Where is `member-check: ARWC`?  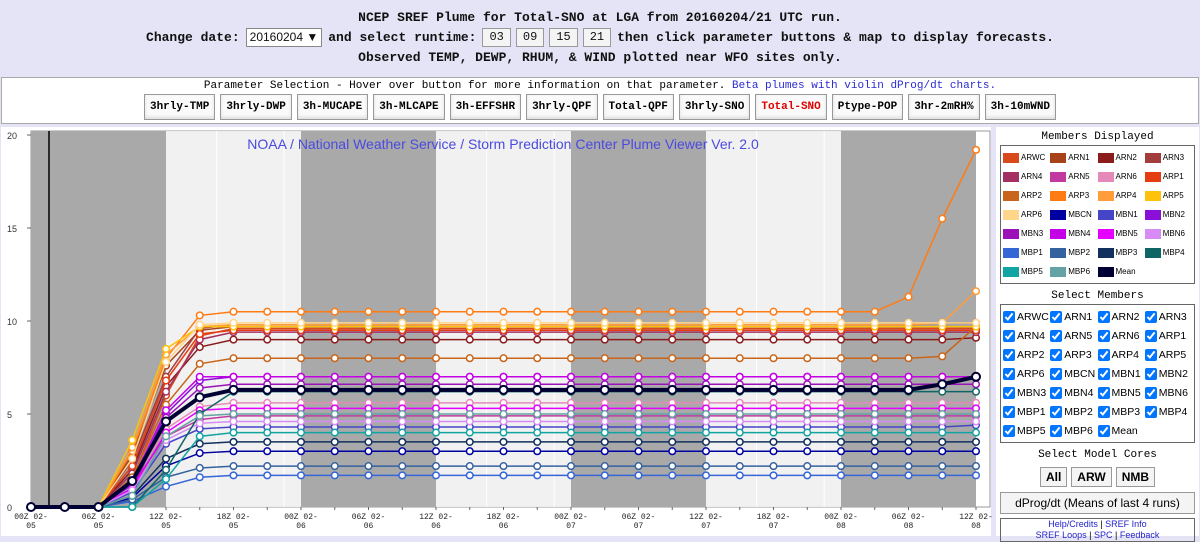
member-check: ARWC is located at coordinates (1026, 316).